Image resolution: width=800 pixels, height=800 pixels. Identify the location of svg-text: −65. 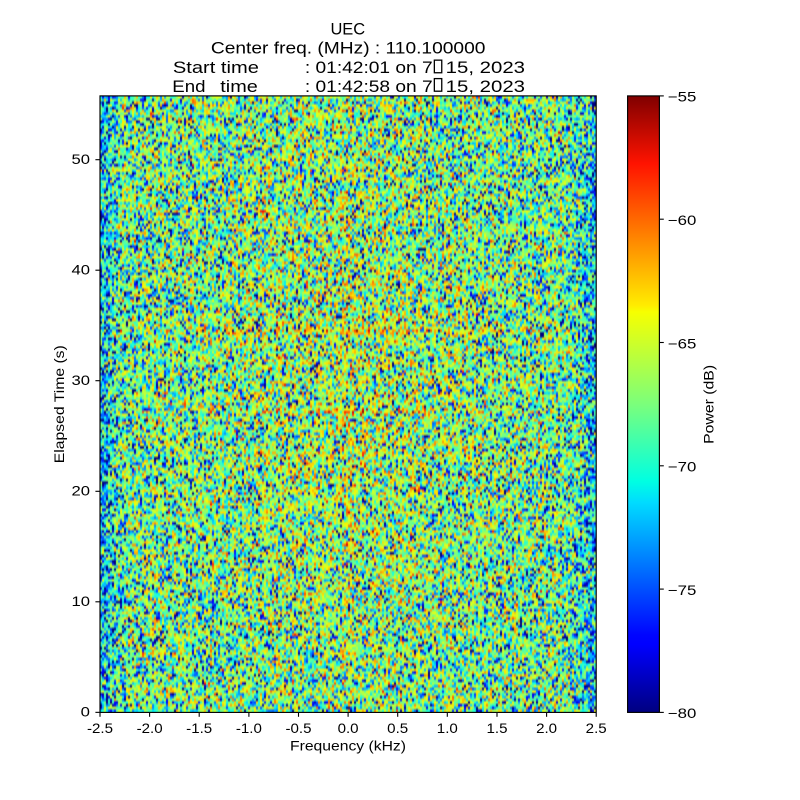
(682, 343).